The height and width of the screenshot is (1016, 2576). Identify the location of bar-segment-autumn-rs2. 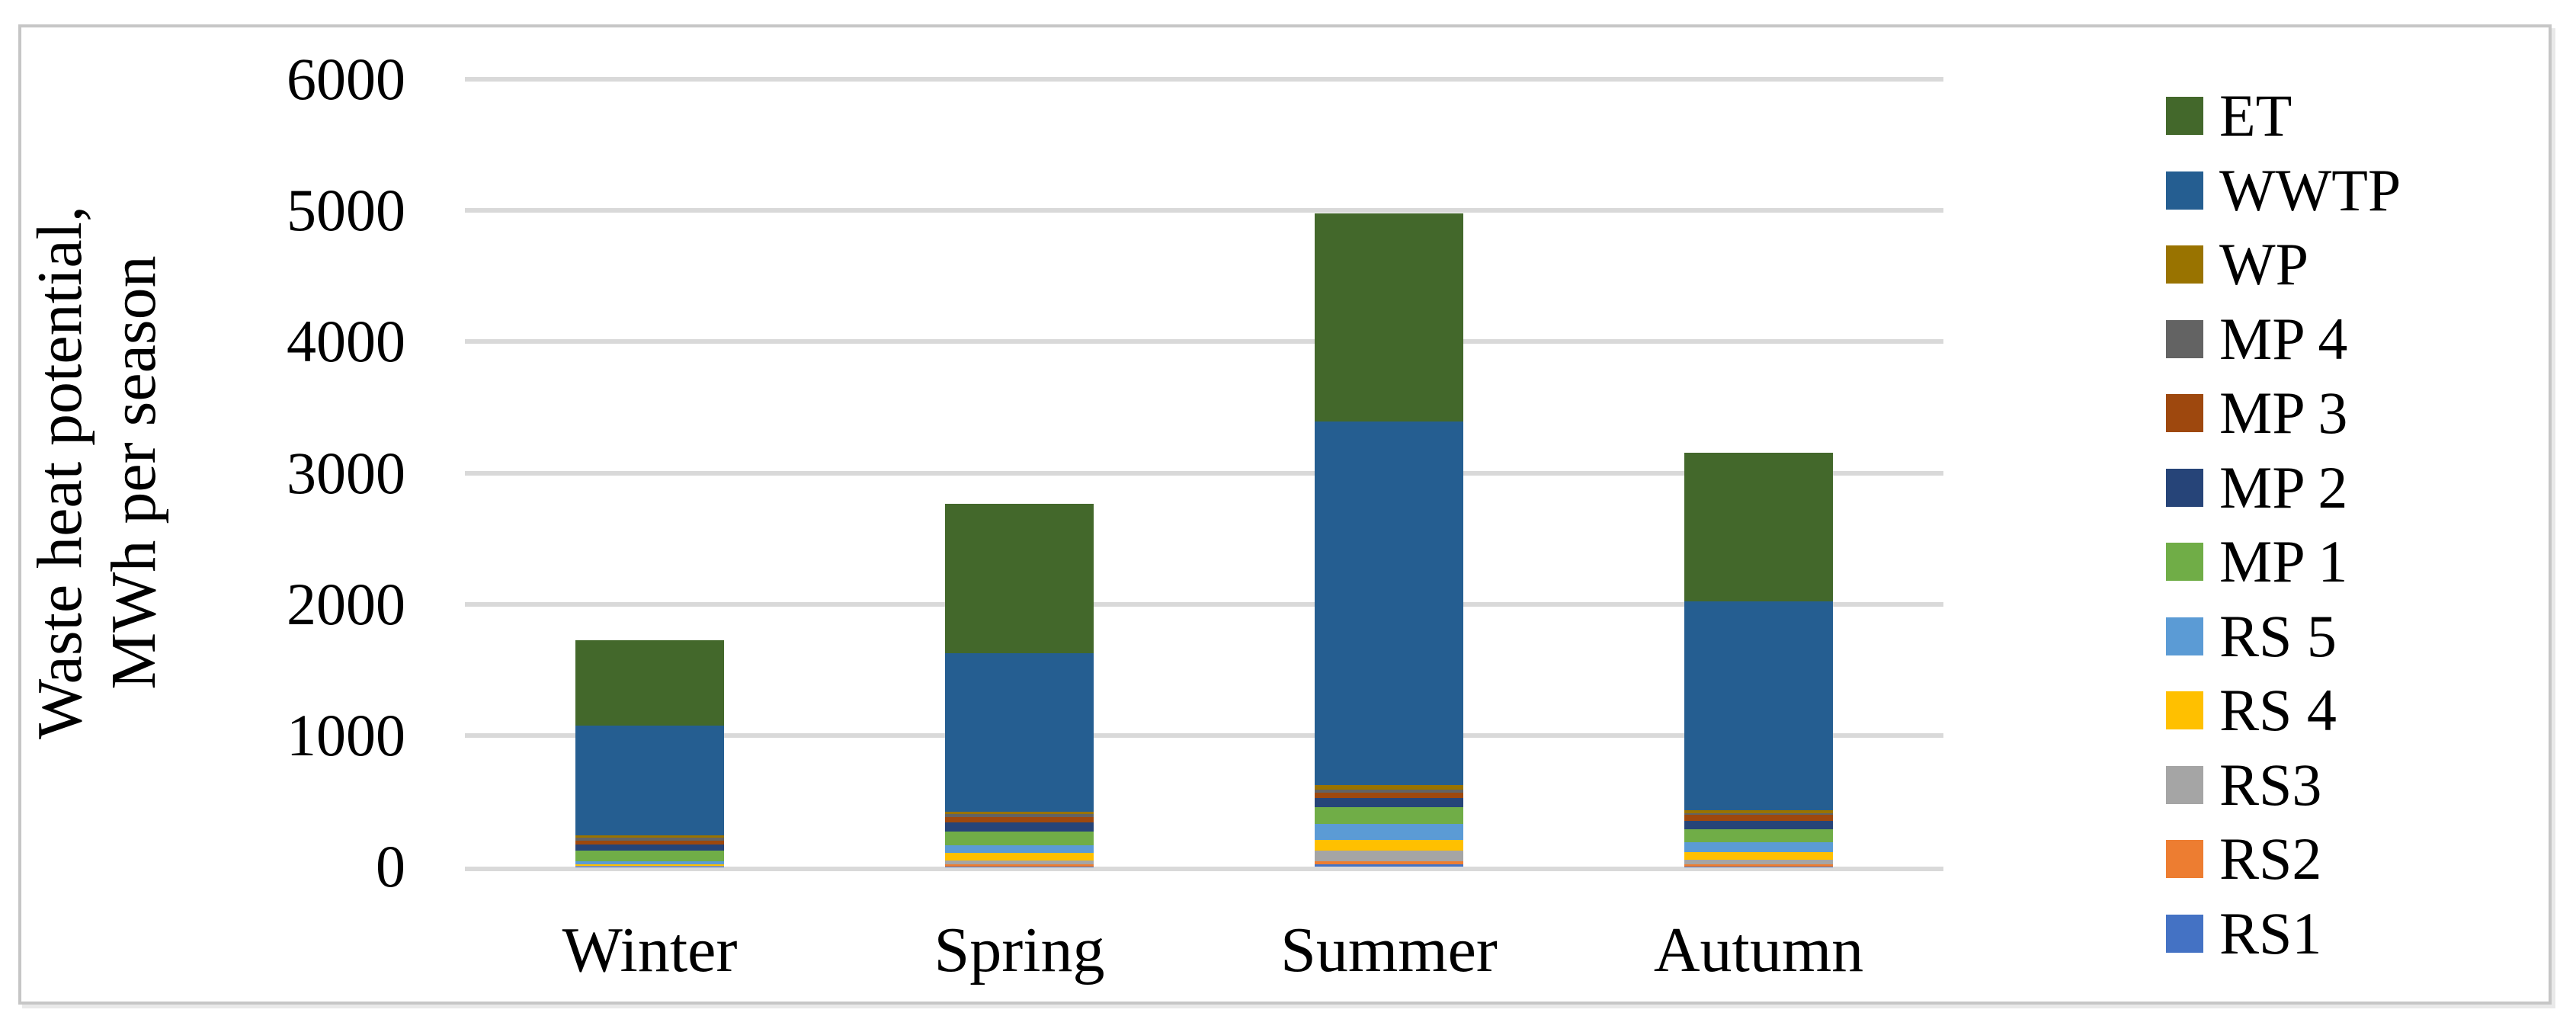
(1758, 865).